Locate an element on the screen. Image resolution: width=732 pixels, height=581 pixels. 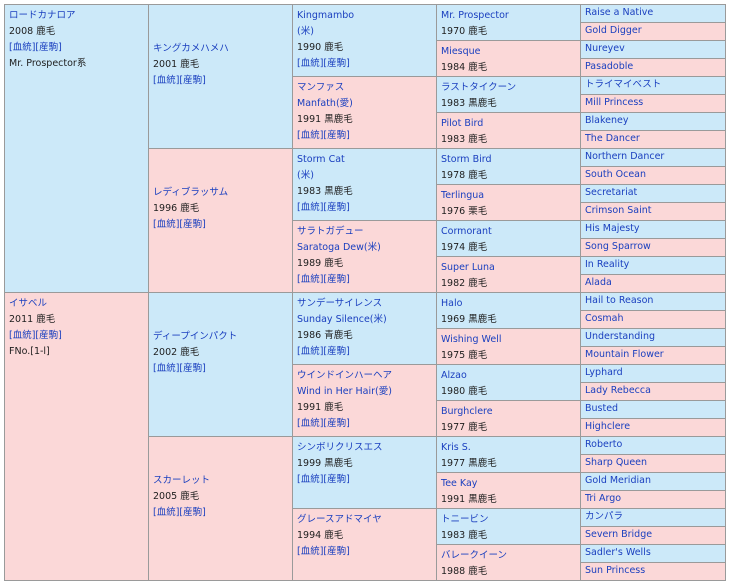
gen5-ancestor-name-link: Hail to Reason is located at coordinates (619, 300).